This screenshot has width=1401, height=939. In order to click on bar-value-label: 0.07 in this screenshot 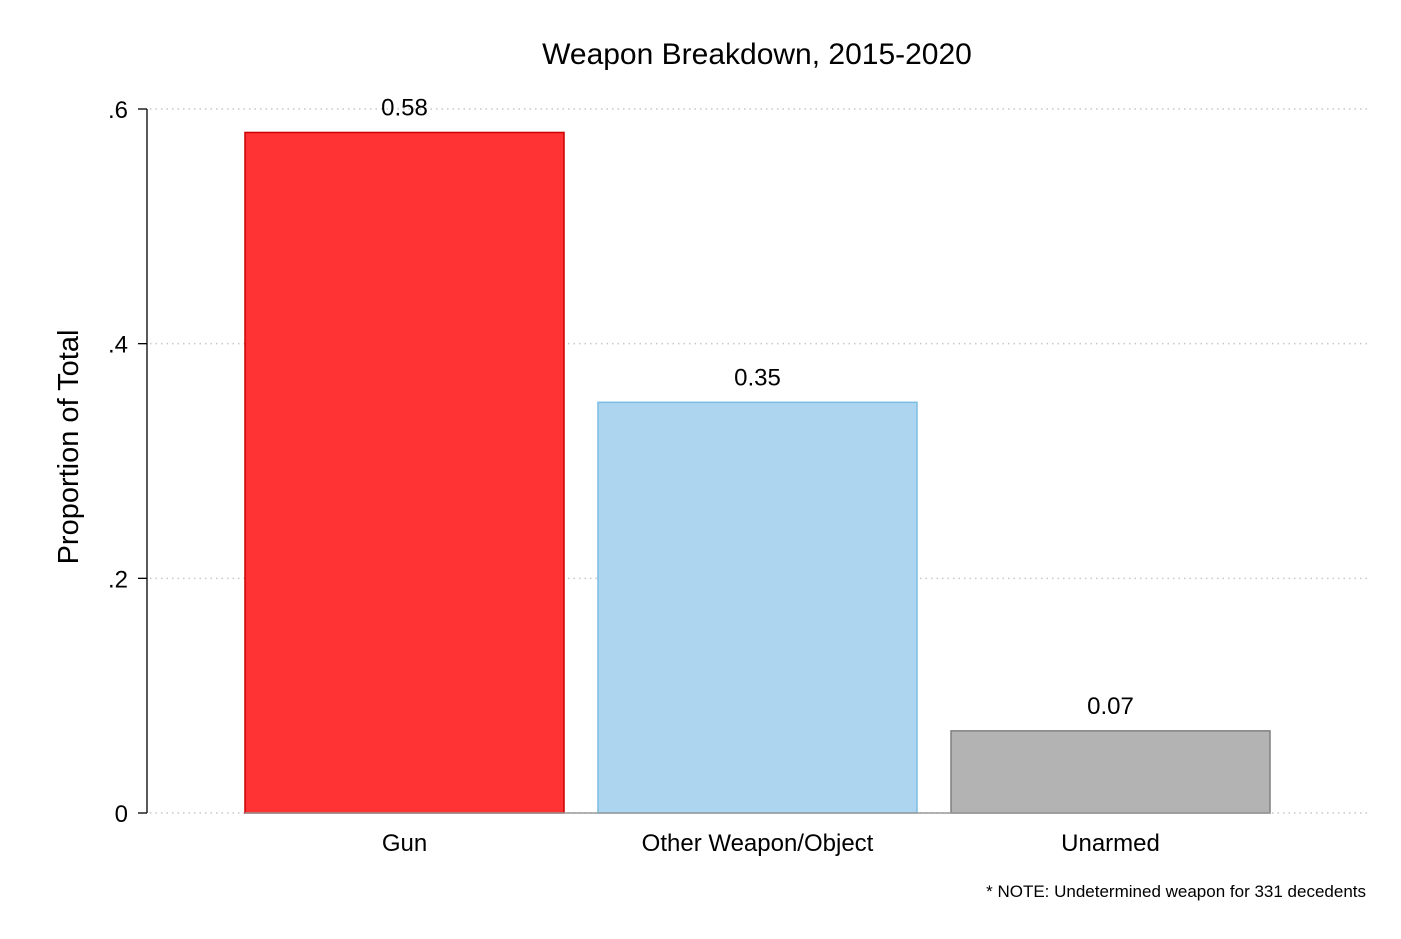, I will do `click(1110, 706)`.